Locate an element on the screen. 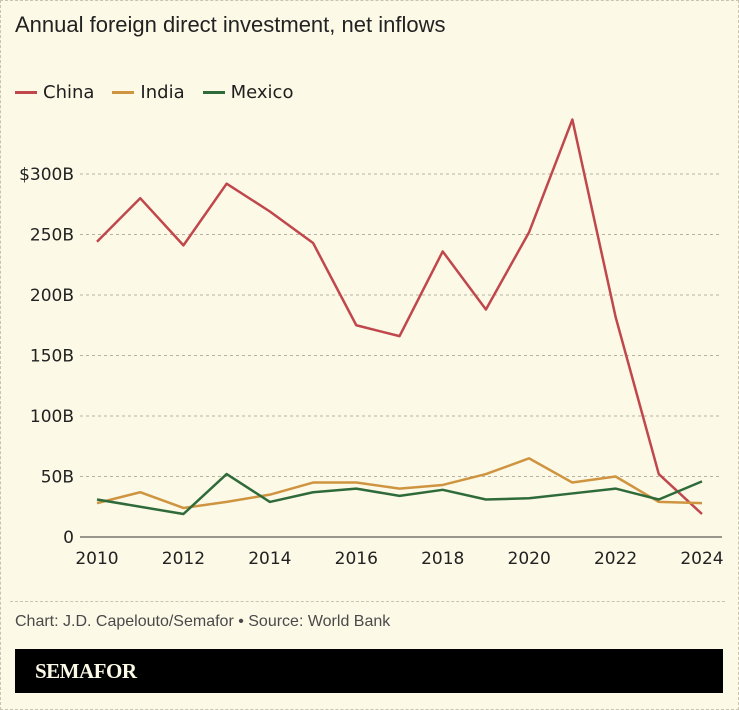  legend: China India Mexico is located at coordinates (154, 92).